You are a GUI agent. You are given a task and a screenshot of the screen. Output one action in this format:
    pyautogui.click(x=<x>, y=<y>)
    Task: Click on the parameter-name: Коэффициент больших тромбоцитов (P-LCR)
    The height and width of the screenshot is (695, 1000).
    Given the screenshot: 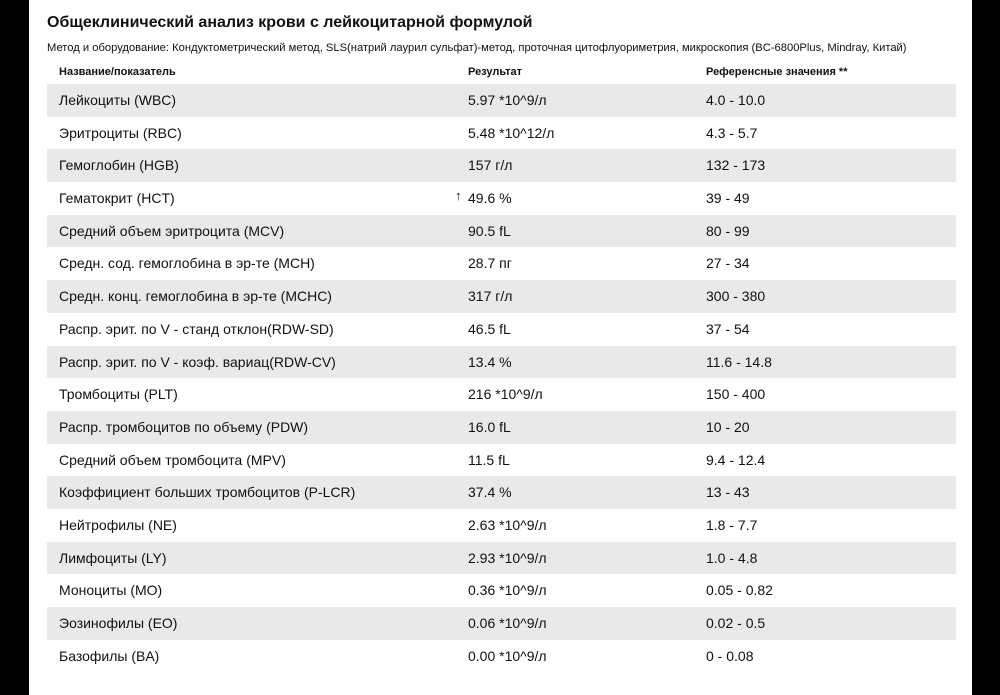 What is the action you would take?
    pyautogui.click(x=207, y=492)
    